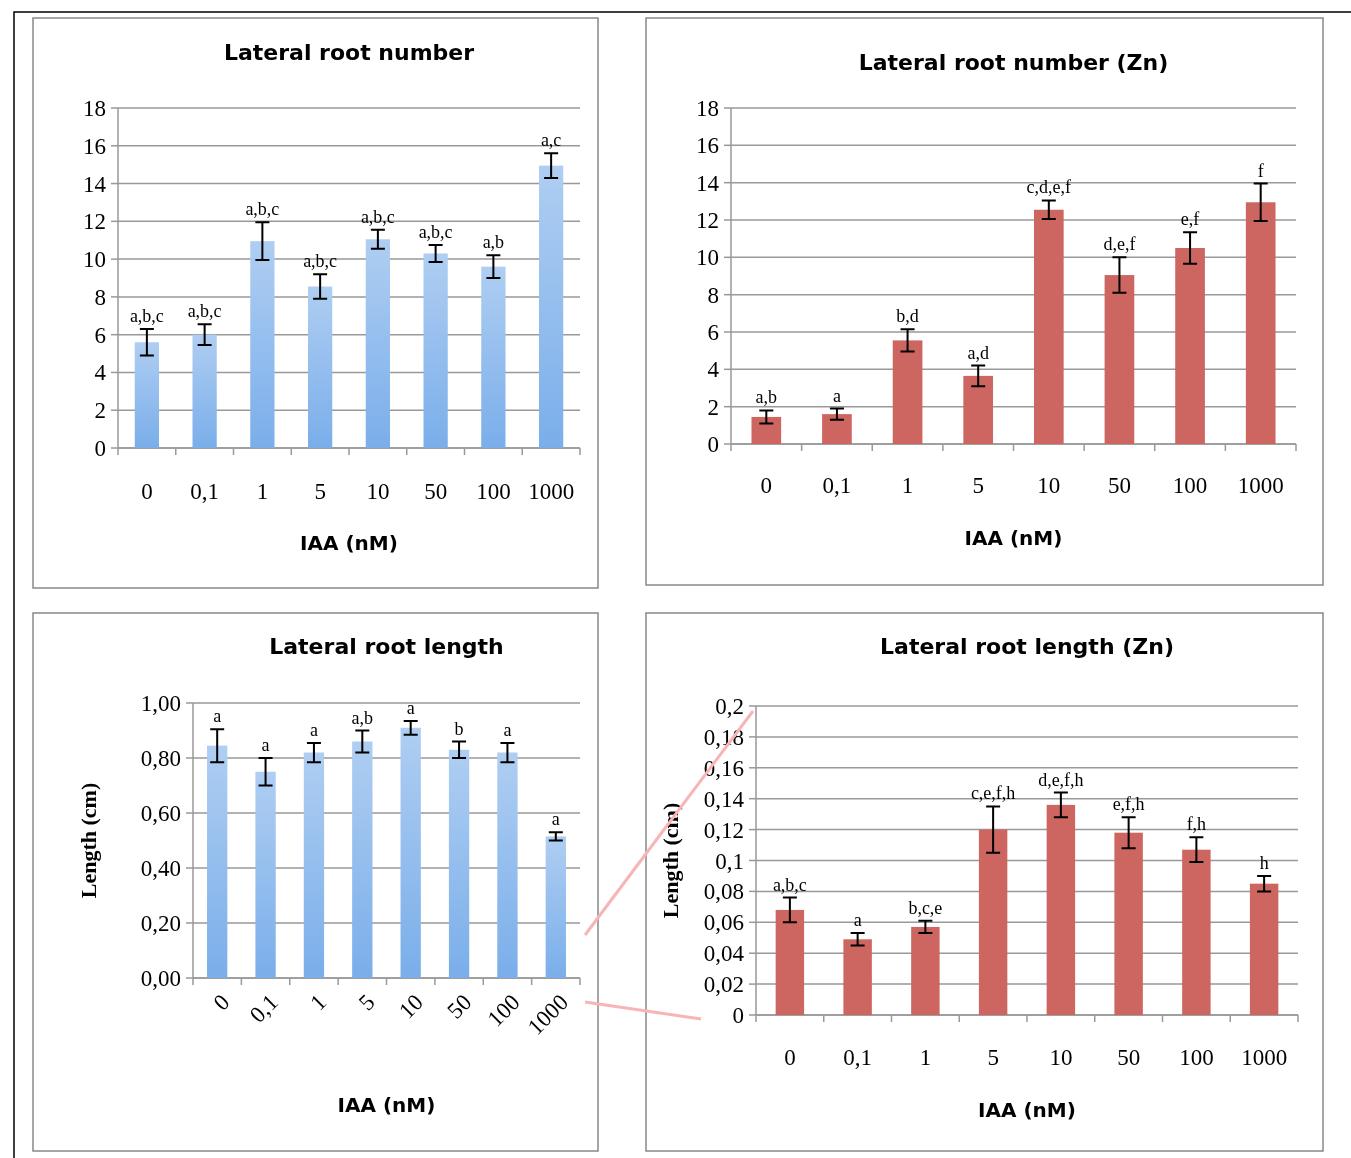 The height and width of the screenshot is (1158, 1351). Describe the element at coordinates (907, 316) in the screenshot. I see `annotation: b,d` at that location.